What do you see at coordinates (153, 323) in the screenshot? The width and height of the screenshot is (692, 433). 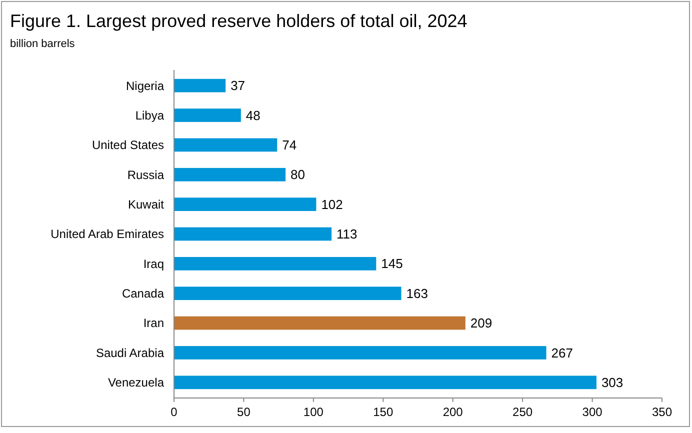 I see `y-tick-label: Iran` at bounding box center [153, 323].